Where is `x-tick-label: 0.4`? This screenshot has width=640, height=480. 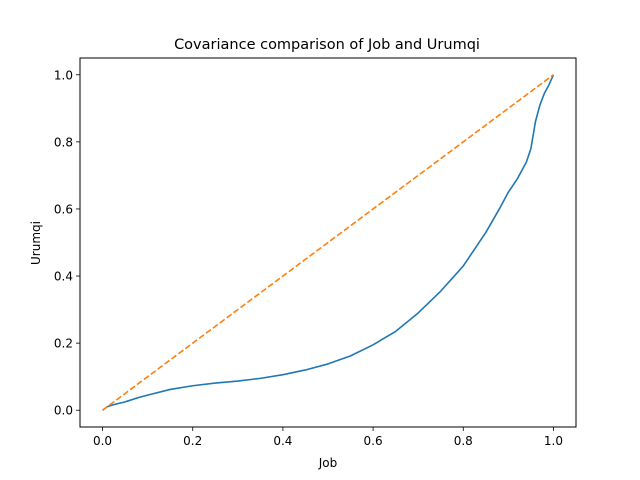 x-tick-label: 0.4 is located at coordinates (282, 441).